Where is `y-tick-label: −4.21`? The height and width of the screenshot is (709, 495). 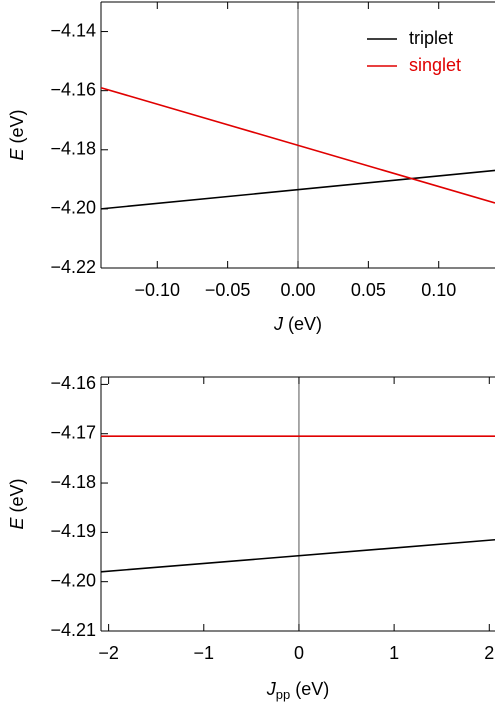 y-tick-label: −4.21 is located at coordinates (73, 630).